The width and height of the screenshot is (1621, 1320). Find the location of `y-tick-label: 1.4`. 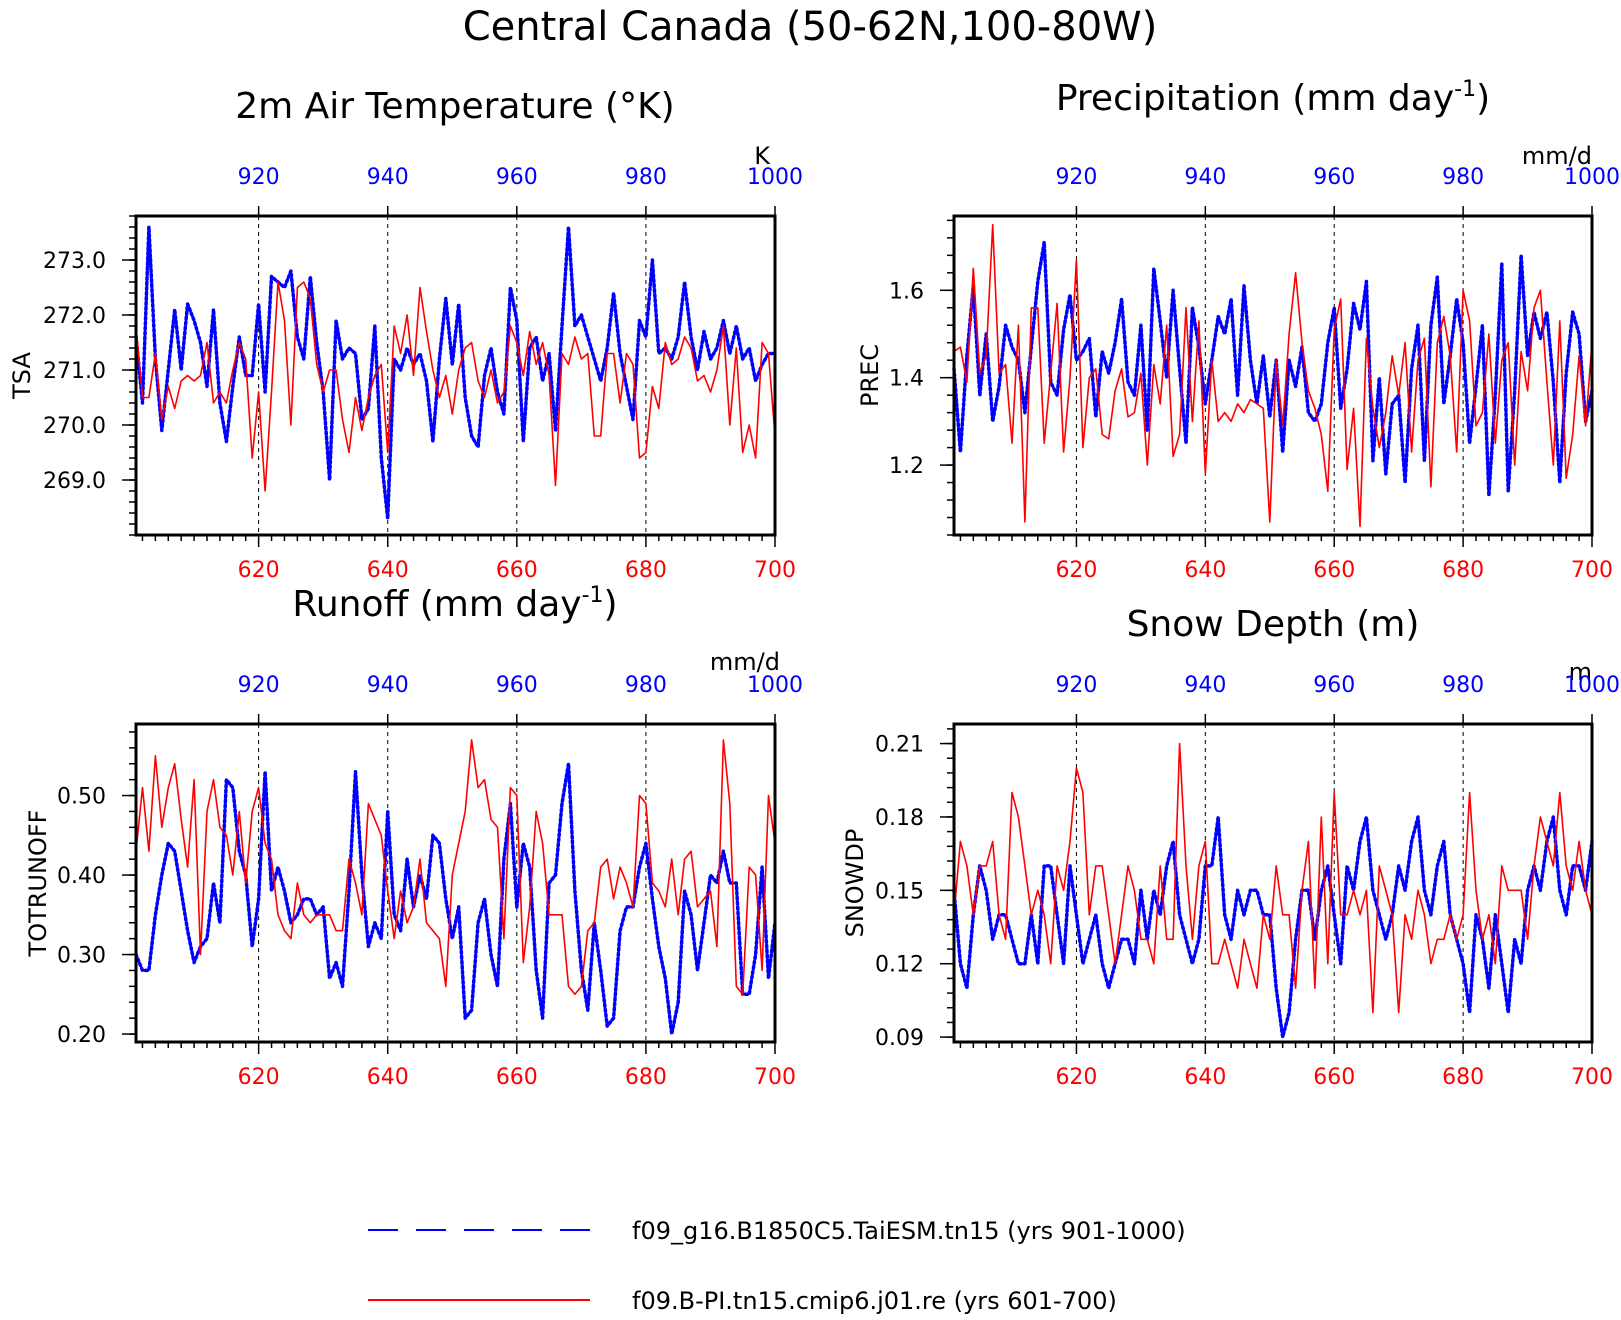

y-tick-label: 1.4 is located at coordinates (906, 379).